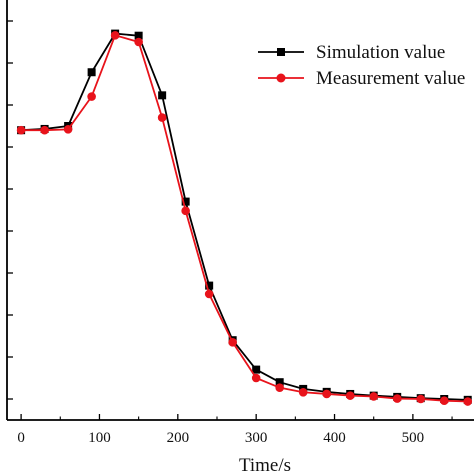 Image resolution: width=474 pixels, height=474 pixels. I want to click on legend-label: Measurement value, so click(390, 78).